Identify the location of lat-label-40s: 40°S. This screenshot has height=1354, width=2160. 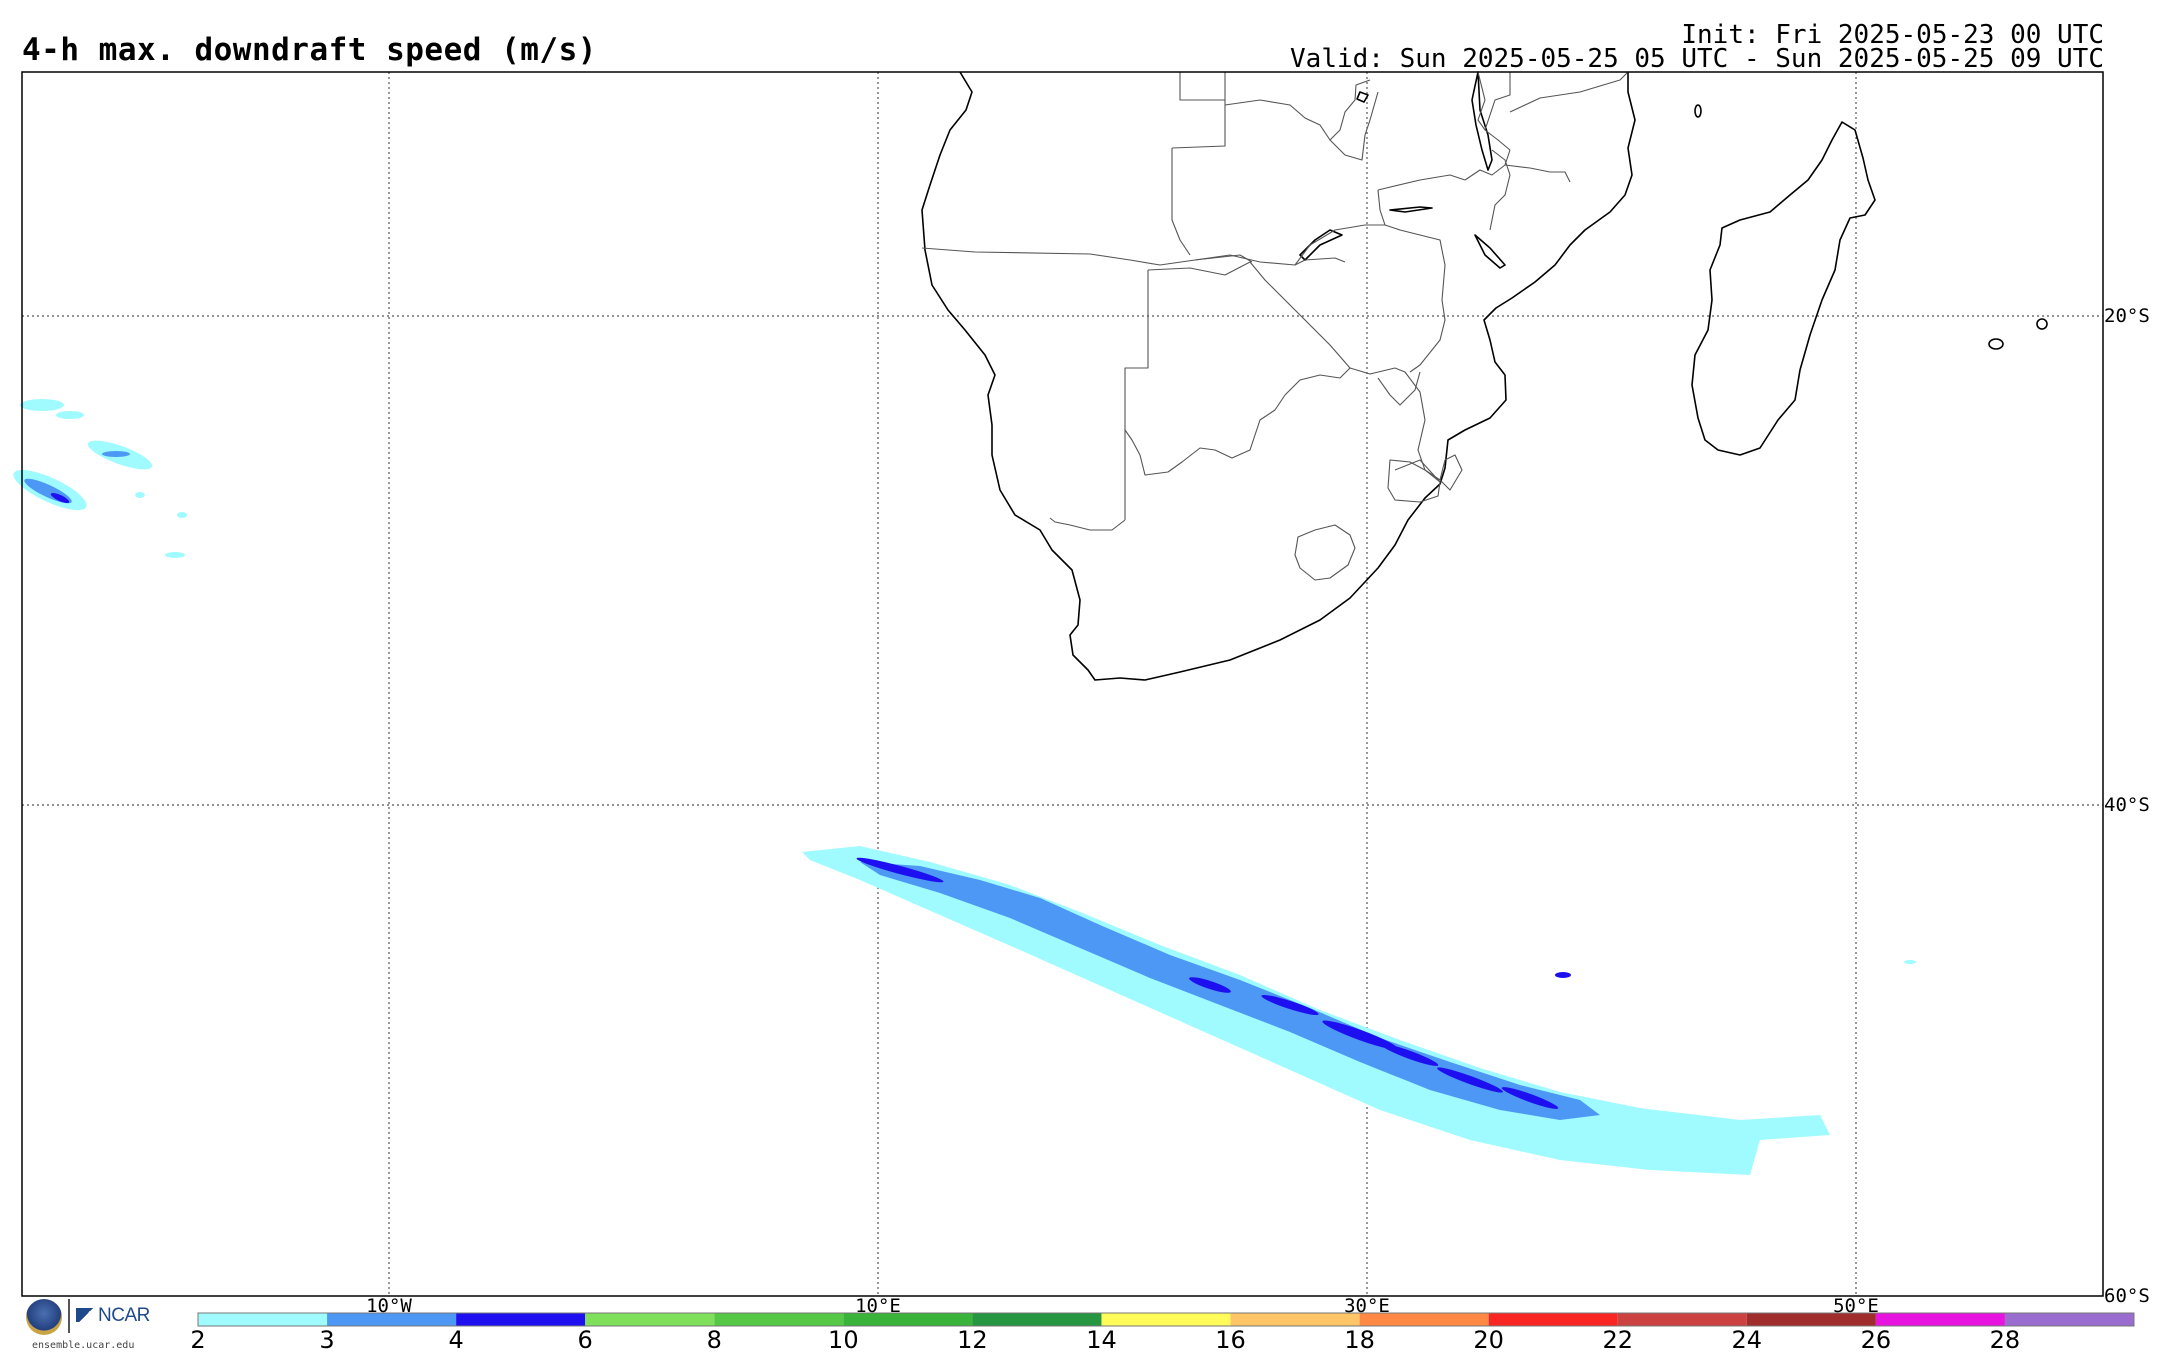
(2127, 805).